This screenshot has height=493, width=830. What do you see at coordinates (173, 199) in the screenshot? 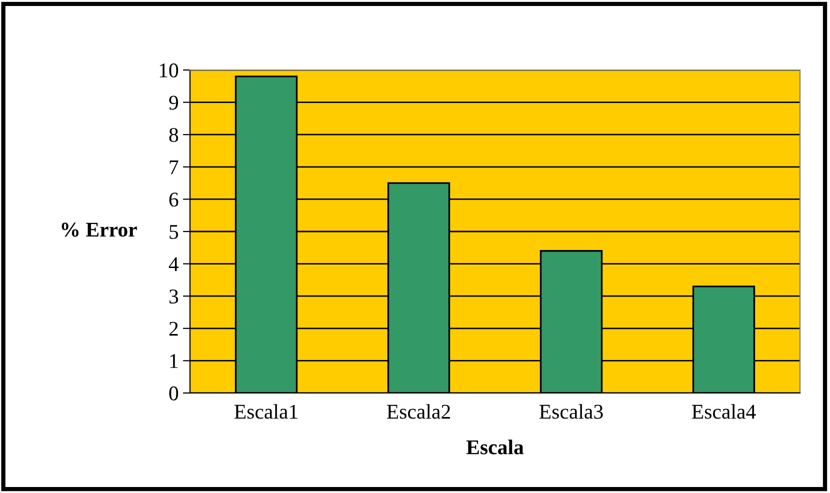
I see `y-tick-label: 6` at bounding box center [173, 199].